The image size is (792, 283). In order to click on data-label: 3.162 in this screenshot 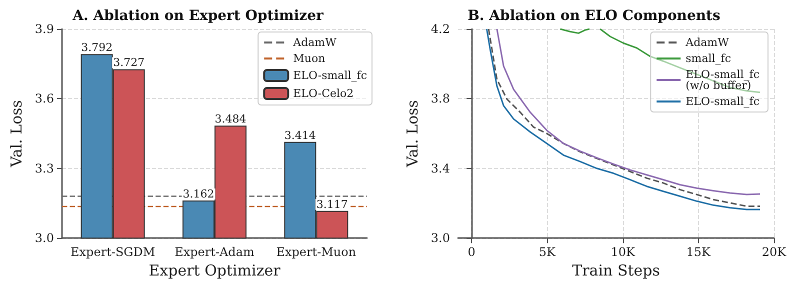, I will do `click(198, 193)`.